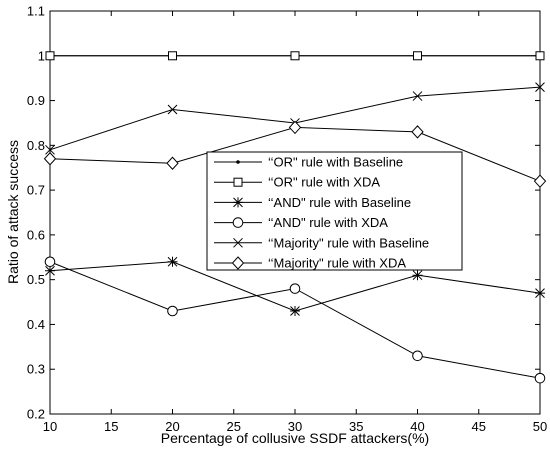  I want to click on x-tick-label: 10, so click(50, 426).